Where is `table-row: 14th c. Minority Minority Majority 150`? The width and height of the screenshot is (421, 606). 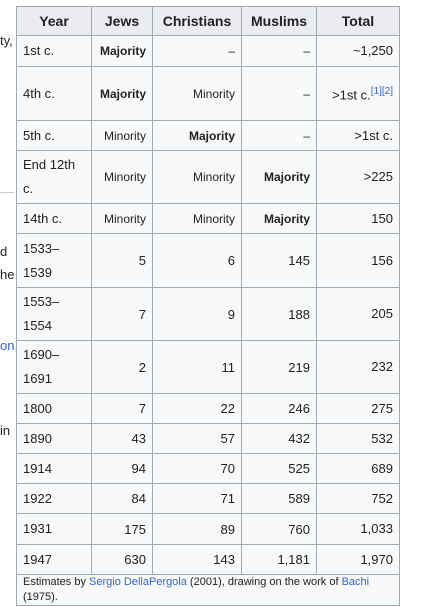 table-row: 14th c. Minority Minority Majority 150 is located at coordinates (208, 218).